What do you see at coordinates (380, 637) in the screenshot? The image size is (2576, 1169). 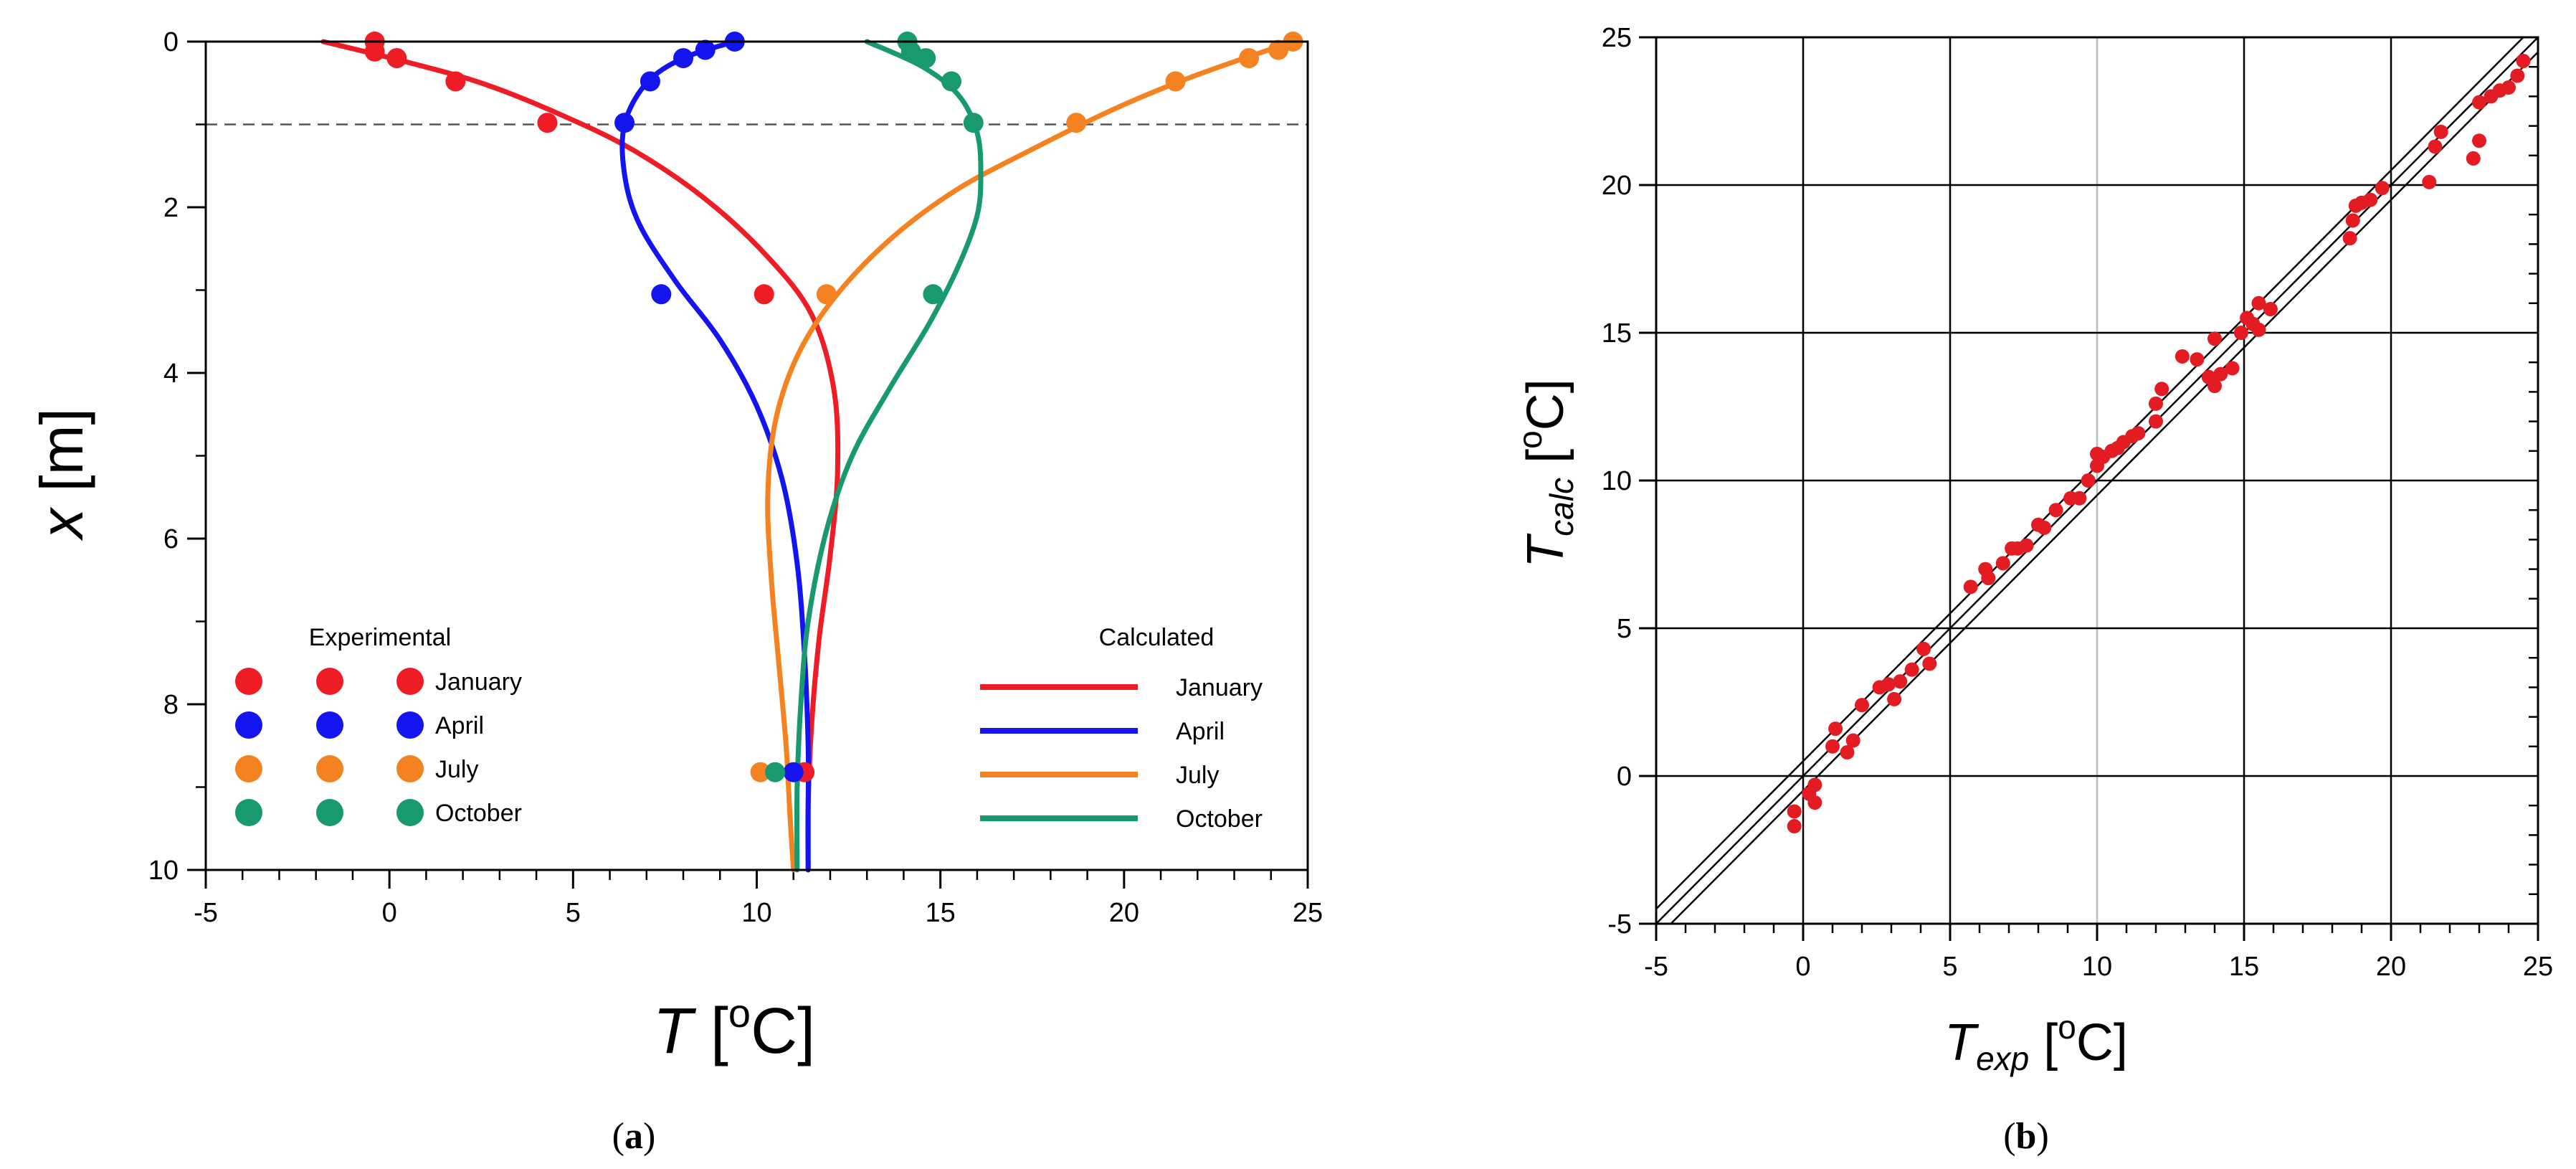 I see `a-legend-experimental-title: Experimental` at bounding box center [380, 637].